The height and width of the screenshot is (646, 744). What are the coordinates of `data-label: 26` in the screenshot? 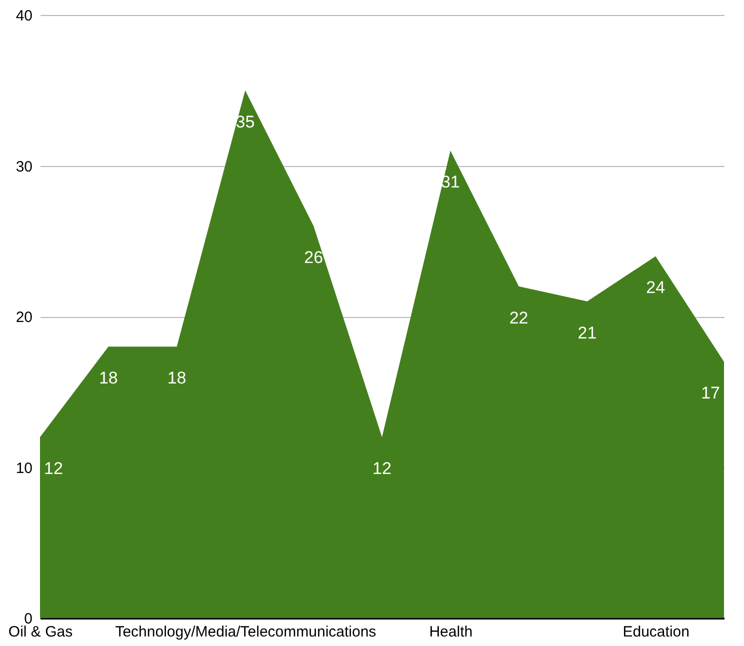 It's located at (314, 258).